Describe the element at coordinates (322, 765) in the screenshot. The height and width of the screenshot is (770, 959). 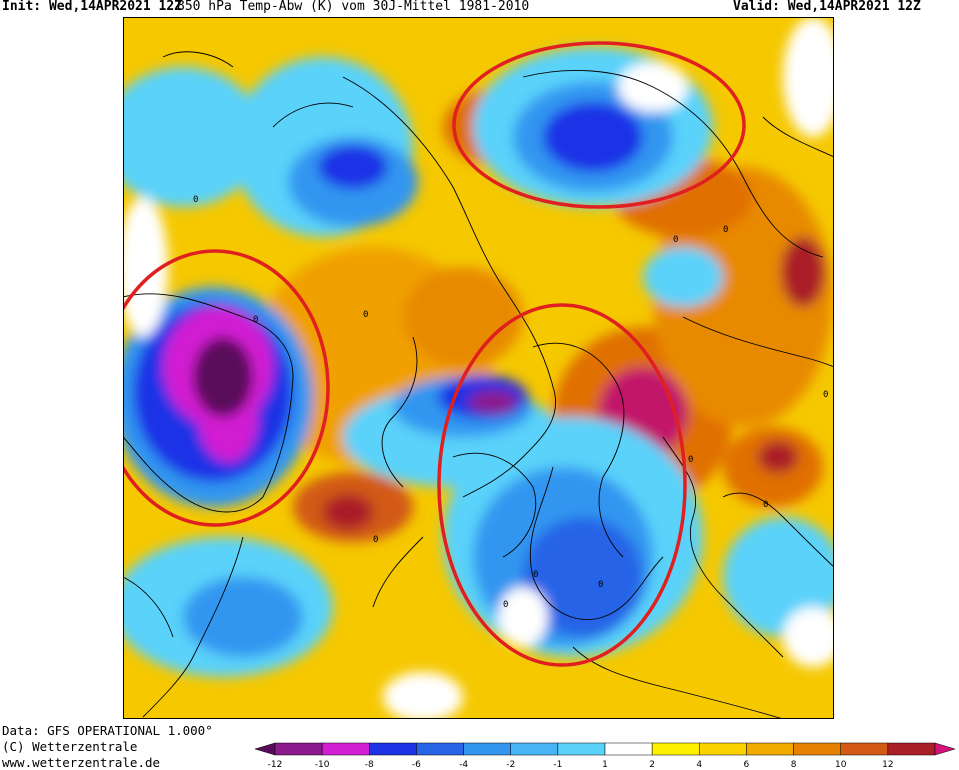
I see `colorbar-tick-label: -10` at that location.